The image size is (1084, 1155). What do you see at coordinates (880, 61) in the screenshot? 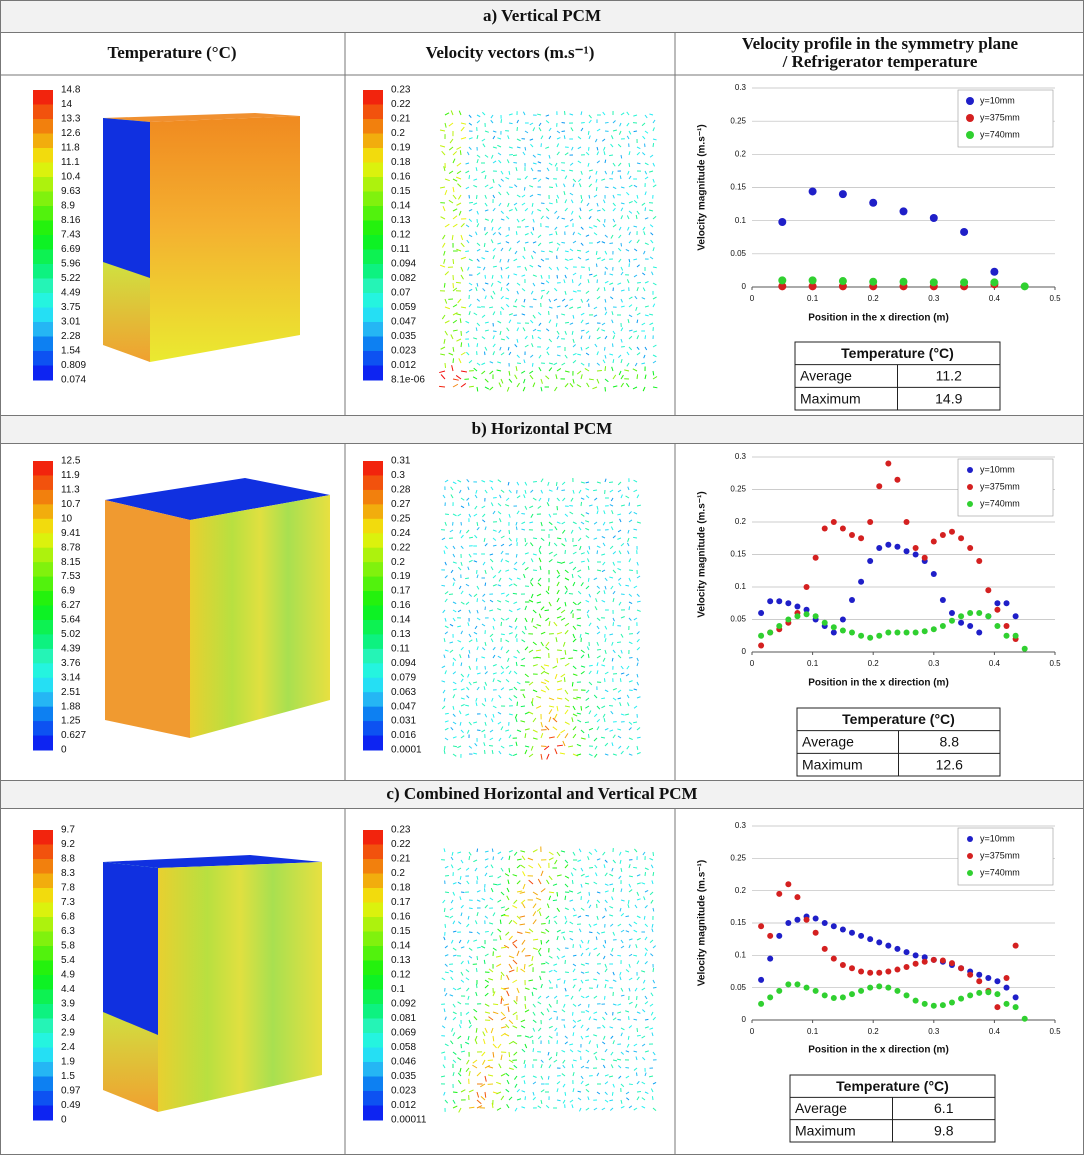
I see `column-header: / Refrigerator temperature` at bounding box center [880, 61].